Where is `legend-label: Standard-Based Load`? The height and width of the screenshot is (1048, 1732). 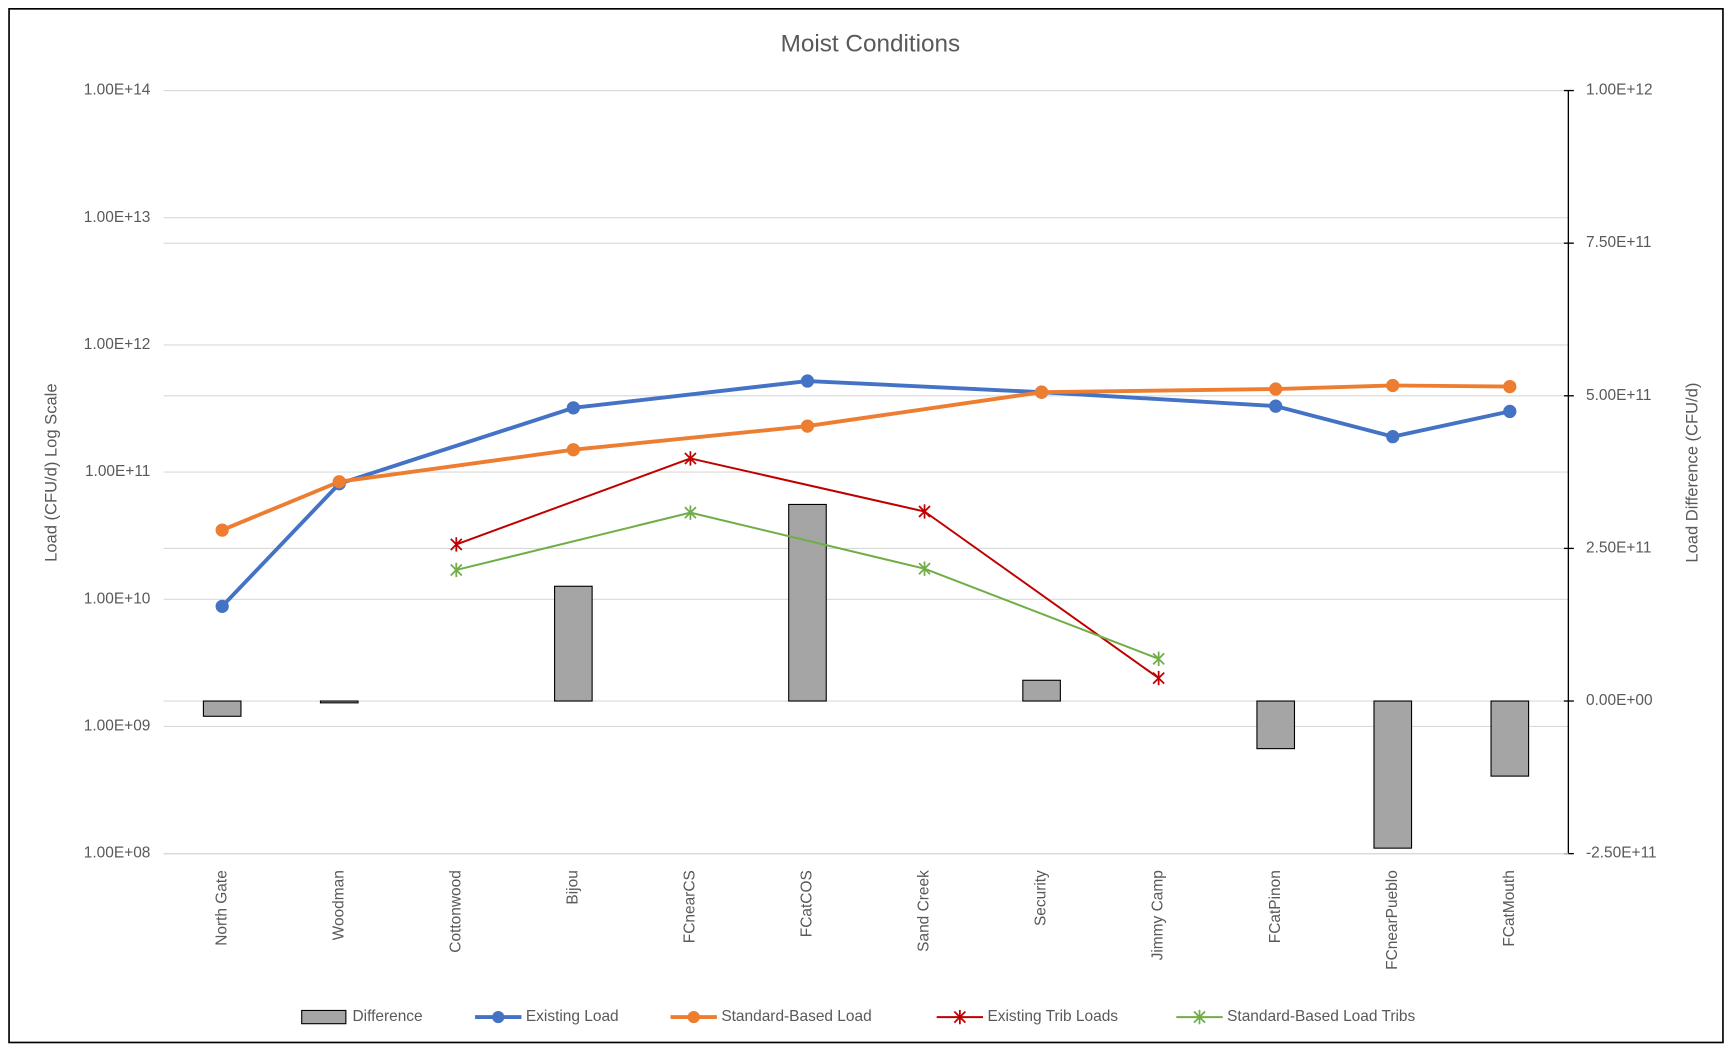 legend-label: Standard-Based Load is located at coordinates (796, 1016).